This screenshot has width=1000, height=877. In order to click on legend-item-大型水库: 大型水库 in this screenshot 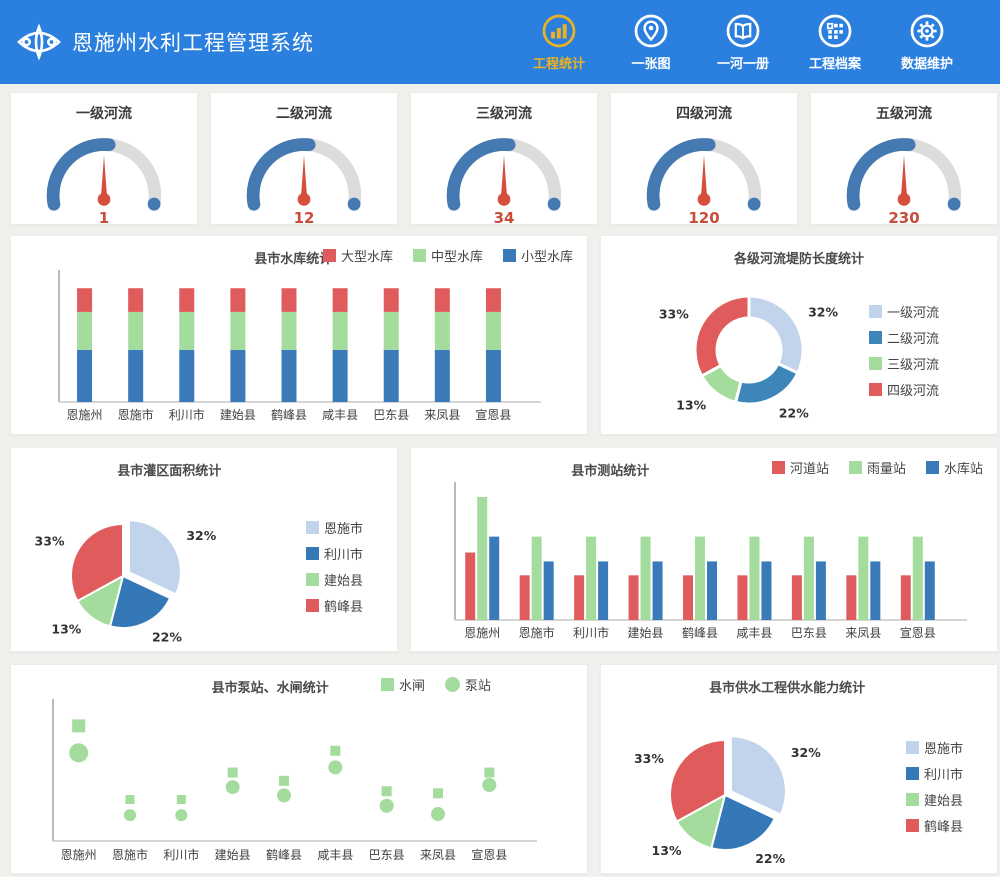, I will do `click(357, 255)`.